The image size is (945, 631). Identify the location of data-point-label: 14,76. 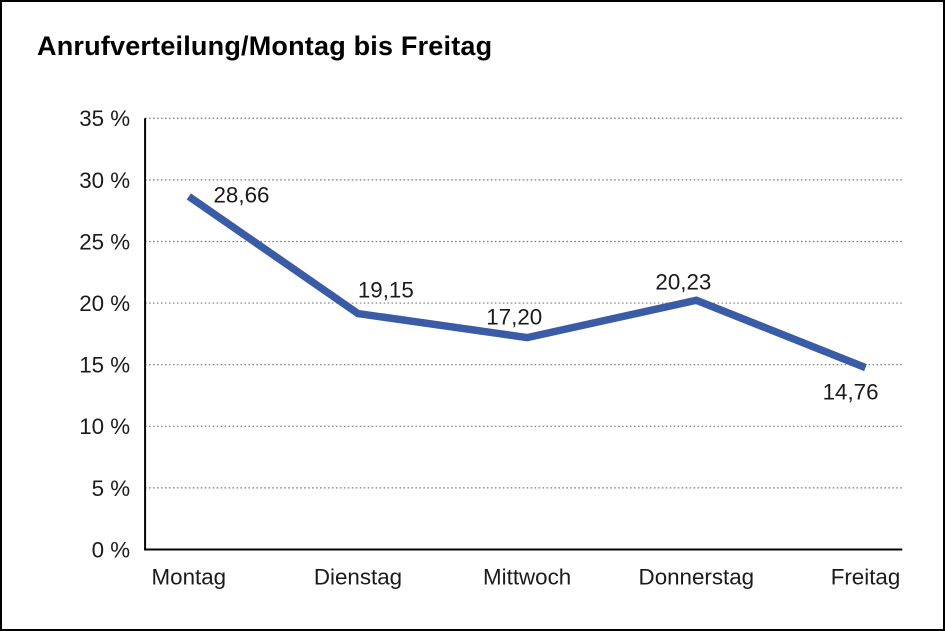
(851, 391).